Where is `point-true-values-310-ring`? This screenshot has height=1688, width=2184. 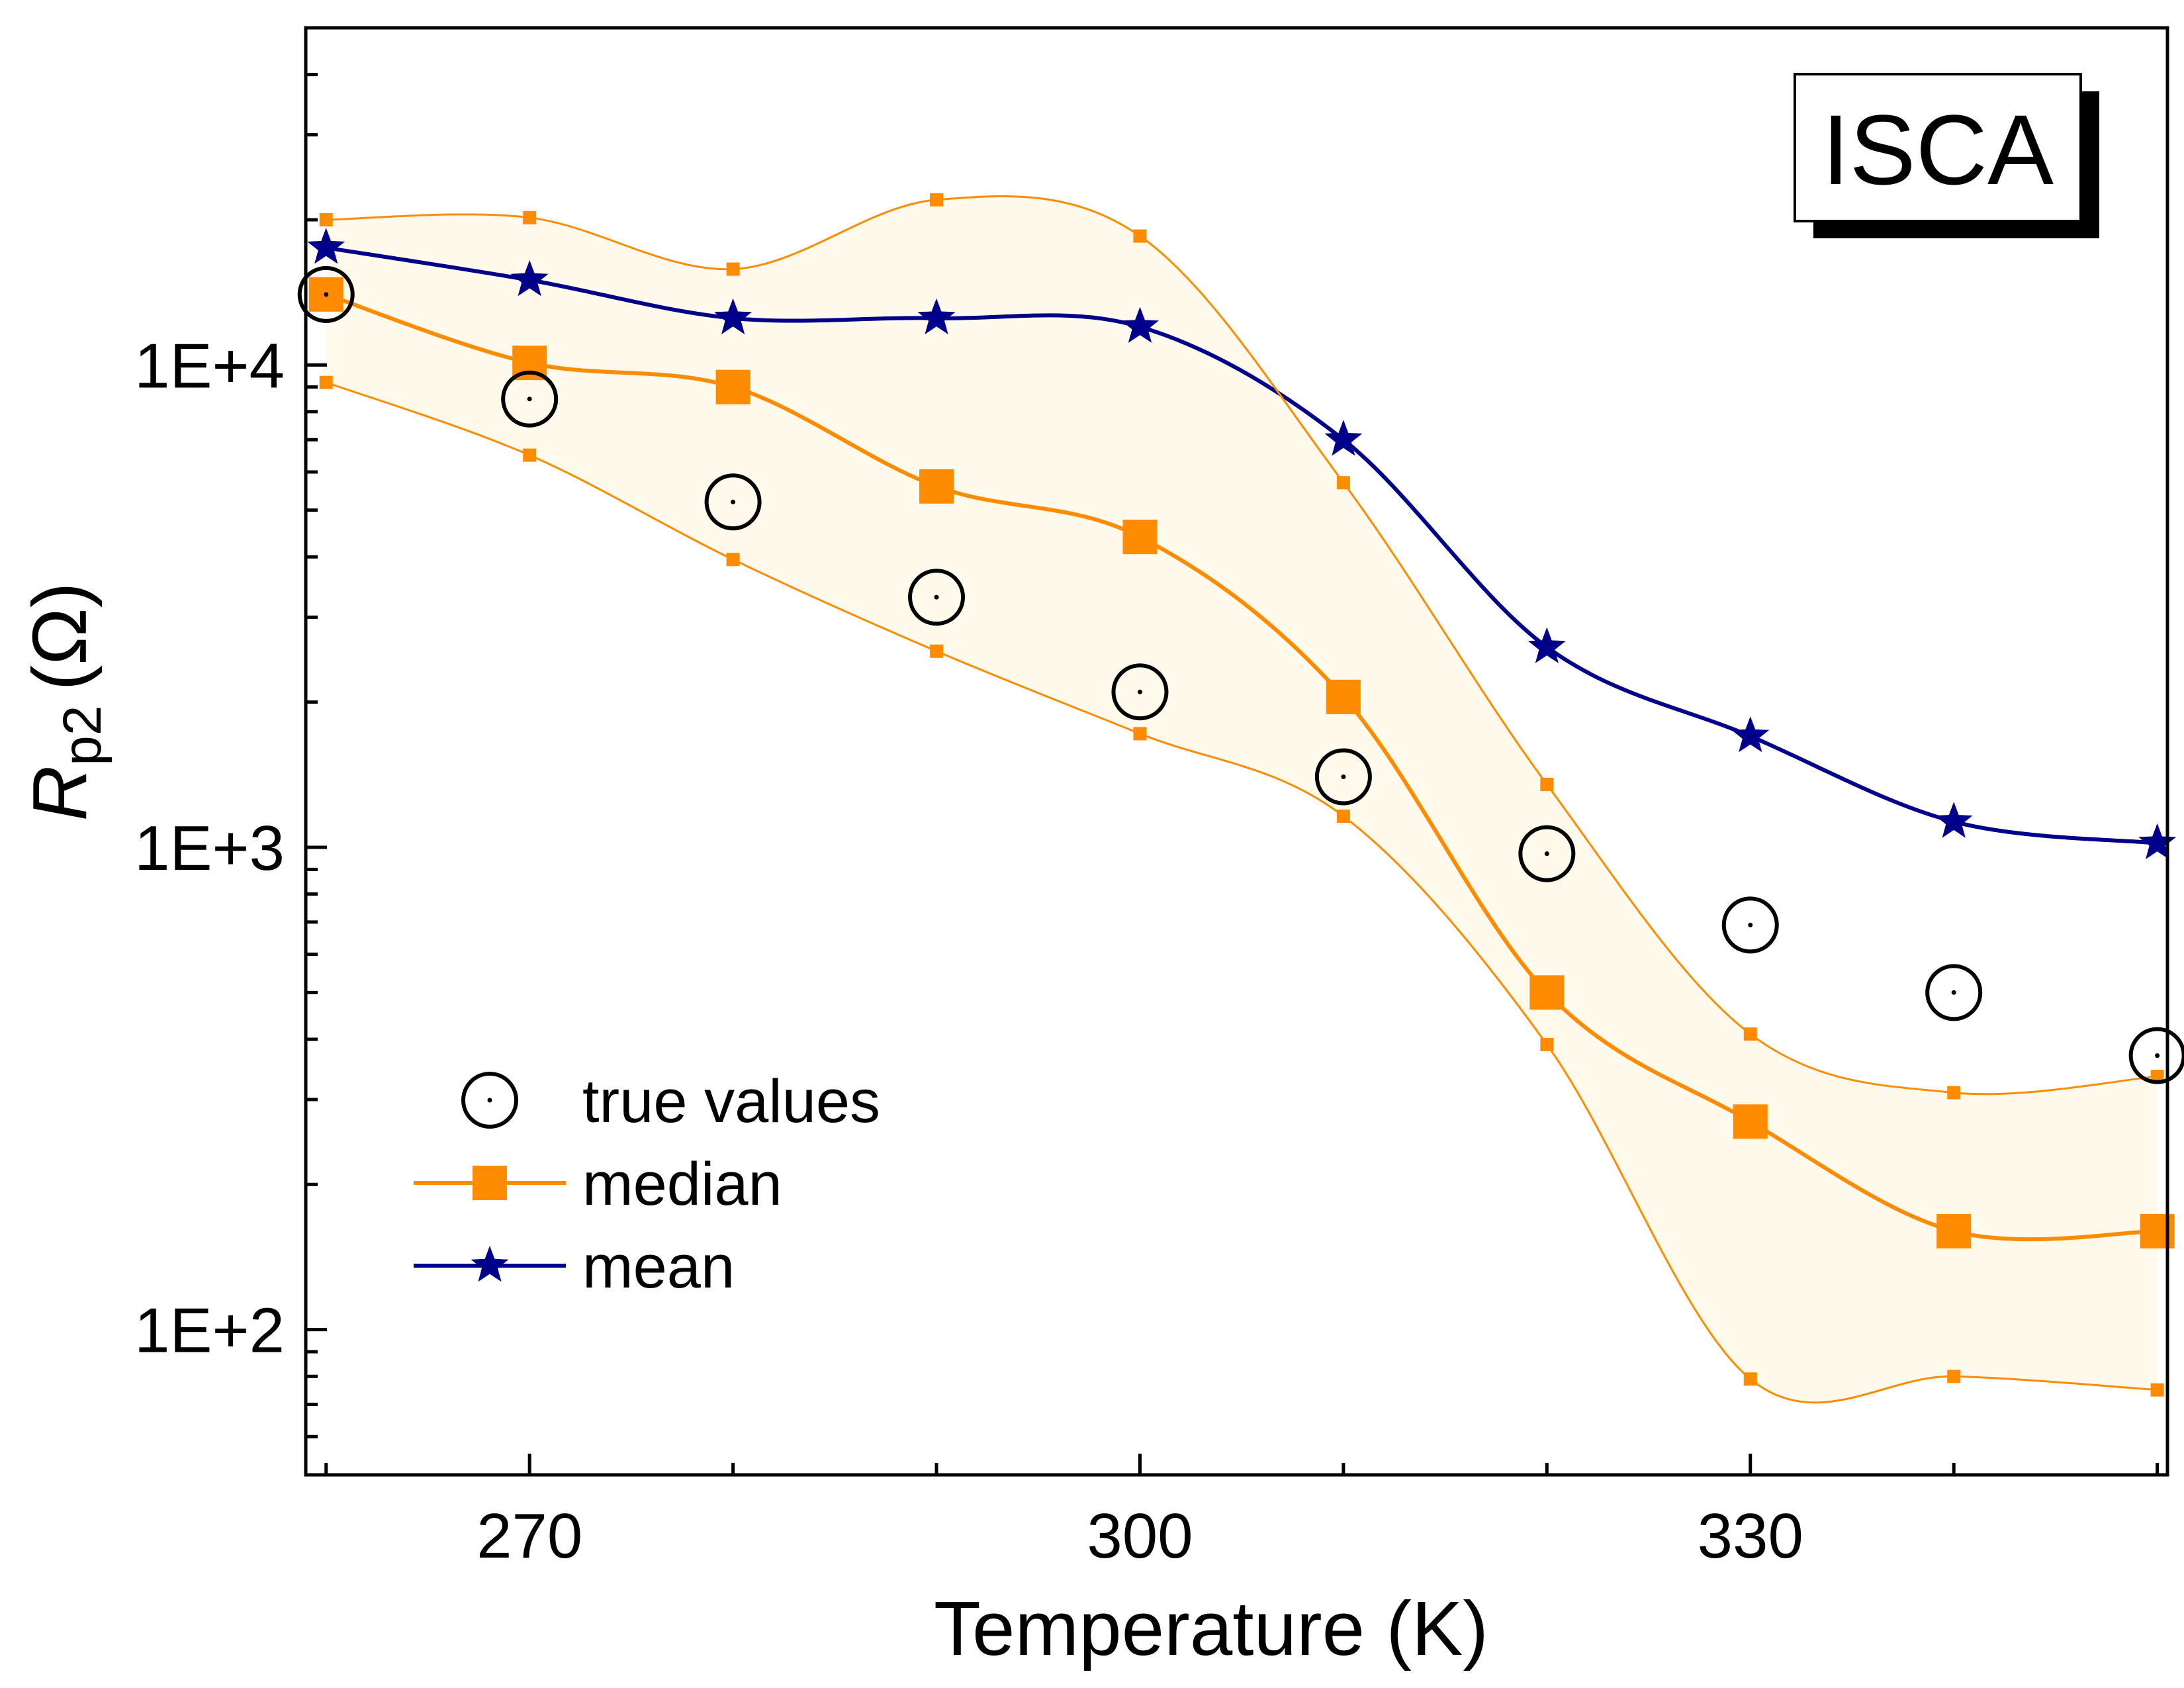 point-true-values-310-ring is located at coordinates (1343, 777).